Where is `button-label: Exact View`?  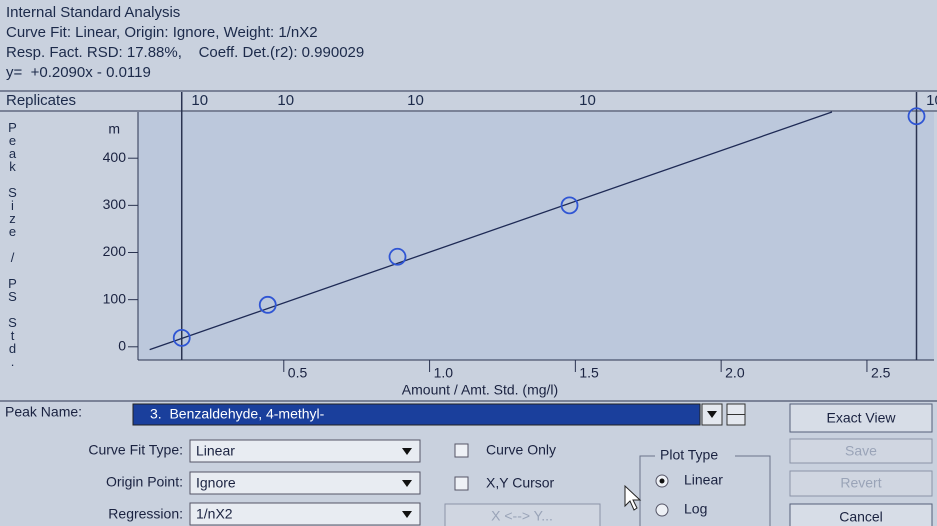
button-label: Exact View is located at coordinates (862, 418).